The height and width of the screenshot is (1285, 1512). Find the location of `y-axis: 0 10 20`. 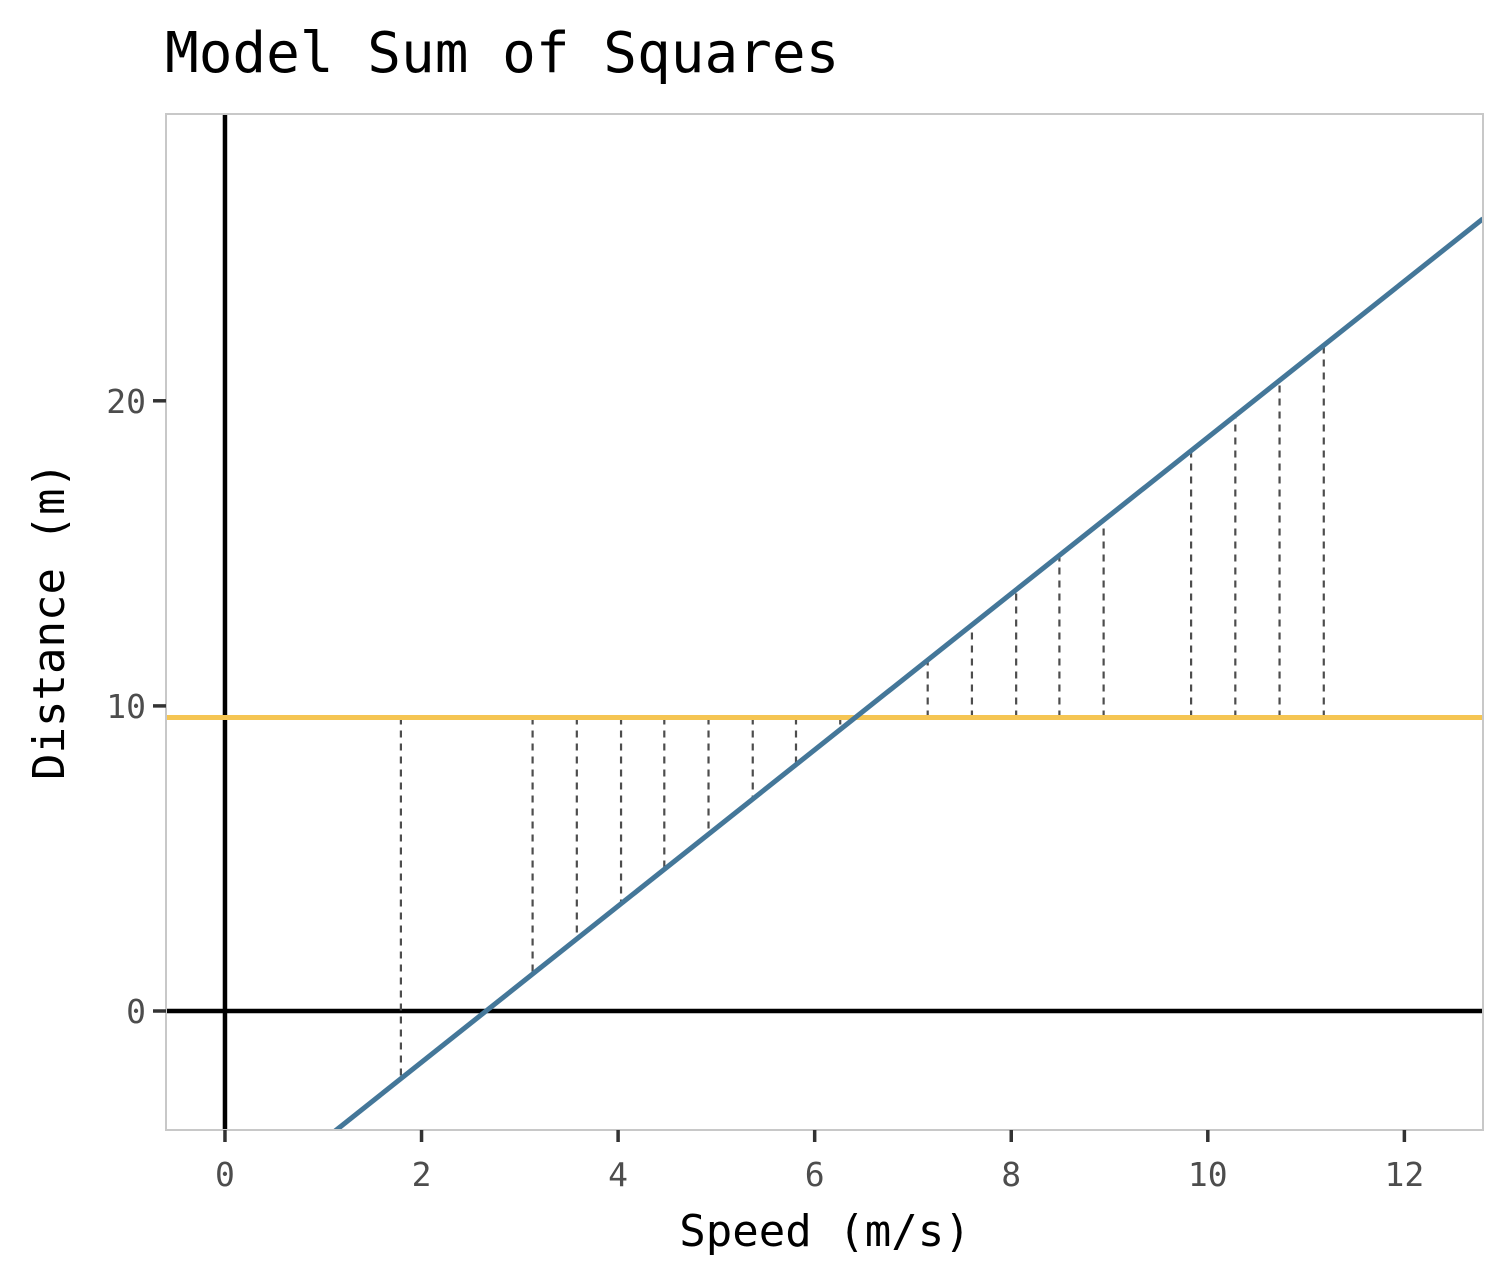

y-axis: 0 10 20 is located at coordinates (136, 706).